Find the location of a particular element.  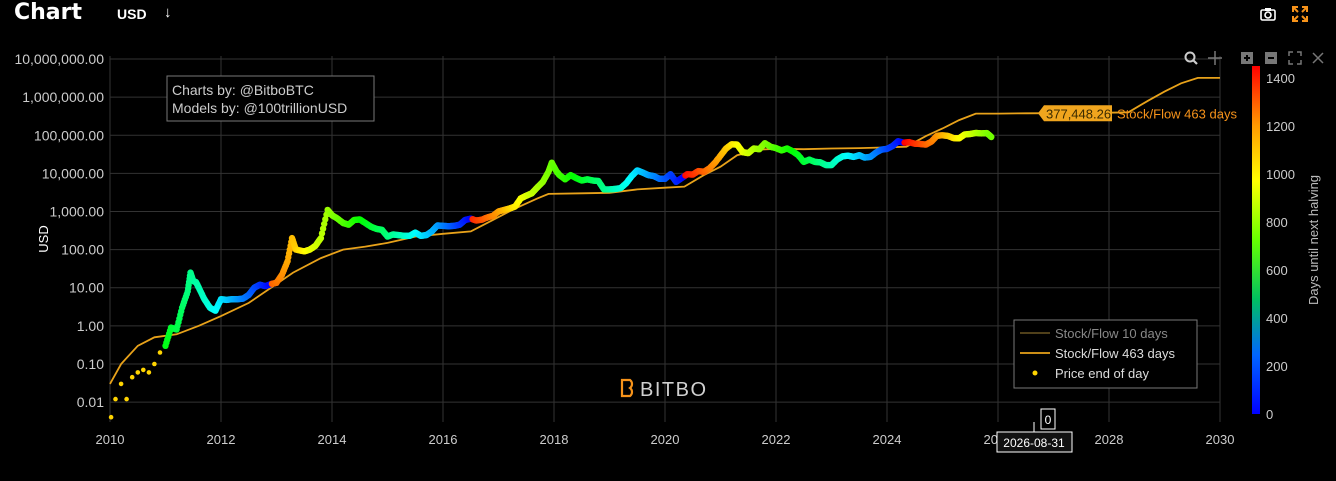

x-tick-label: 2020 is located at coordinates (665, 439).